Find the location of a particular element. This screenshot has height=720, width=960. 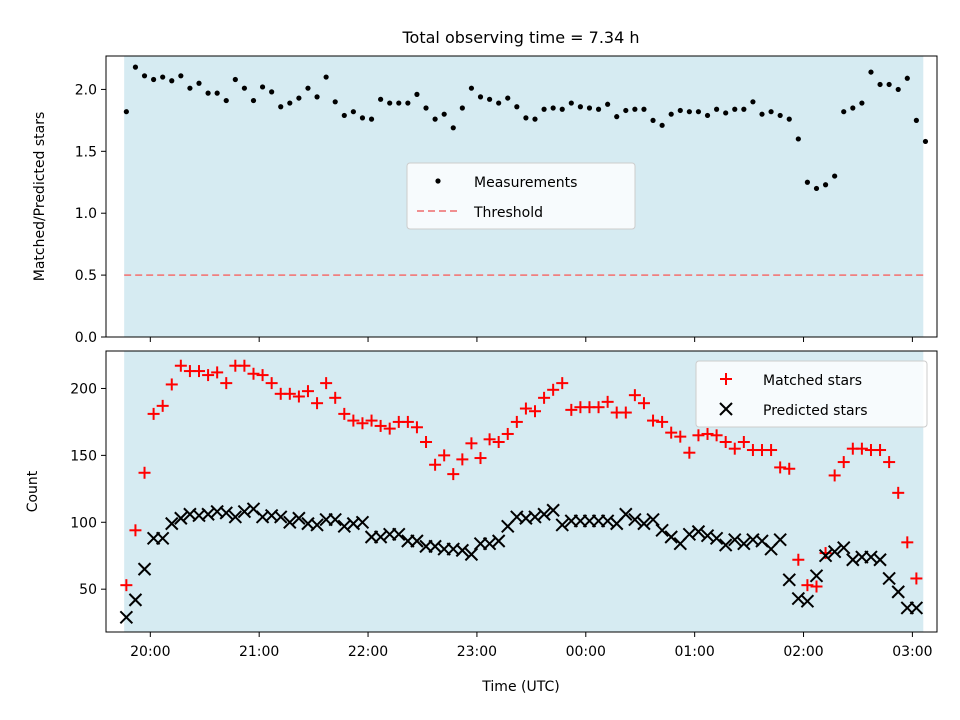

time-x-tick-label: 21:00 is located at coordinates (259, 652).